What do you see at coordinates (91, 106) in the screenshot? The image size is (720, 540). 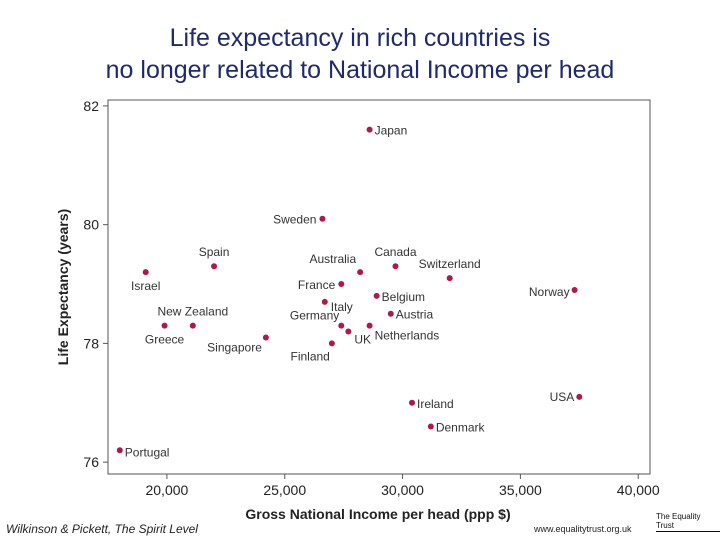 I see `y-tick-label: 82` at bounding box center [91, 106].